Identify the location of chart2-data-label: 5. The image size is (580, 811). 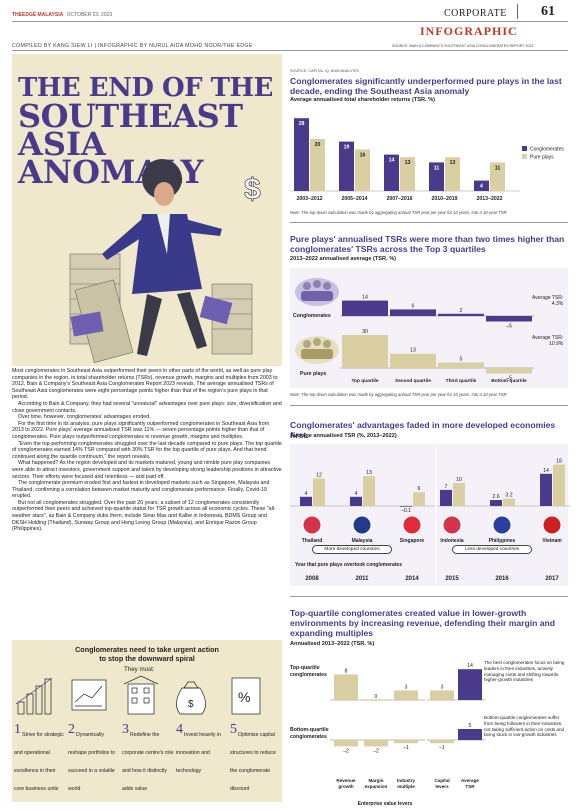
(461, 360).